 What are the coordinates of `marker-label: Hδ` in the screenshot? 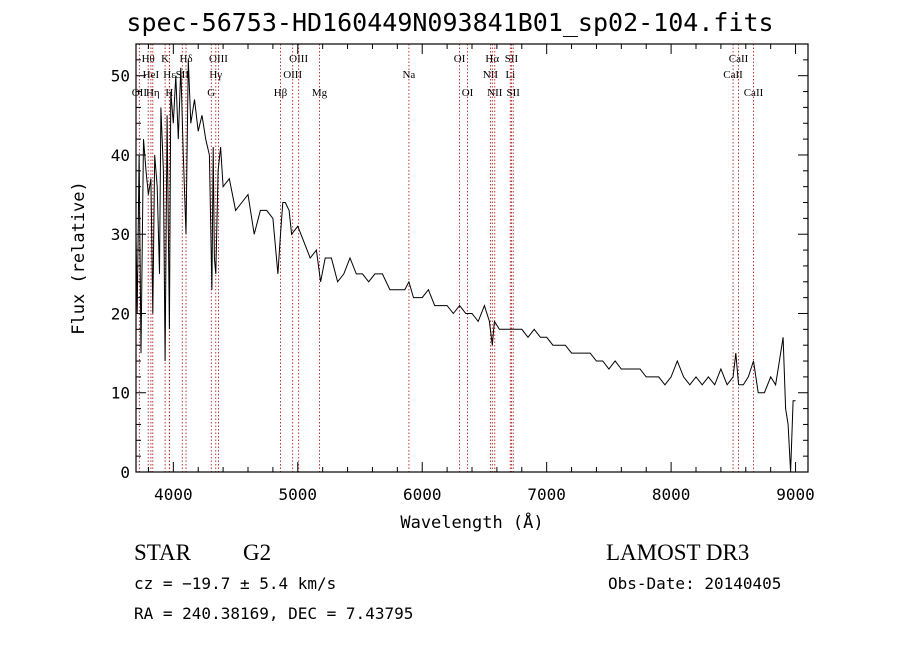 It's located at (185, 59).